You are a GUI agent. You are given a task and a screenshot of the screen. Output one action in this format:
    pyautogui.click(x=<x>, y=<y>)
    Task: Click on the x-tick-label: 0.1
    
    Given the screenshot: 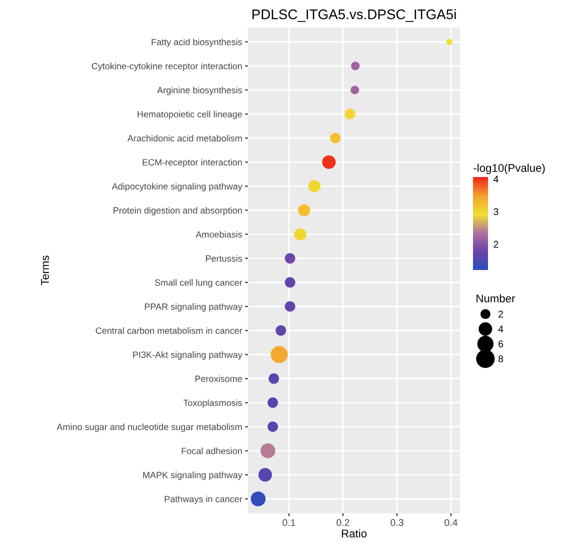 What is the action you would take?
    pyautogui.click(x=289, y=522)
    